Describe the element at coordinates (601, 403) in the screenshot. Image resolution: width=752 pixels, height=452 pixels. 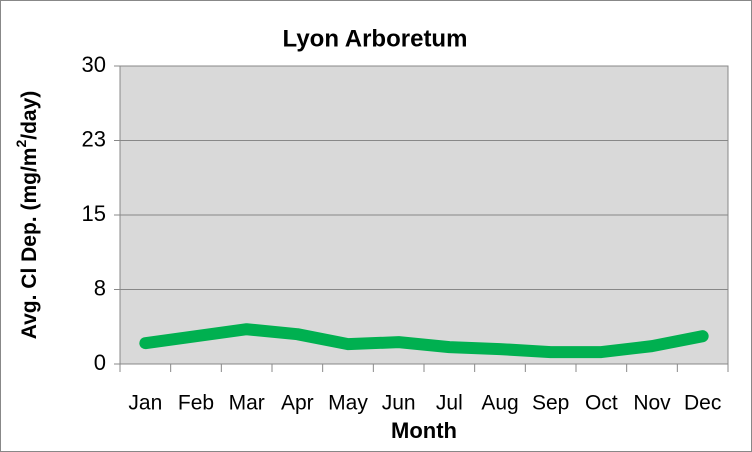
I see `x-tick-label: Oct` at that location.